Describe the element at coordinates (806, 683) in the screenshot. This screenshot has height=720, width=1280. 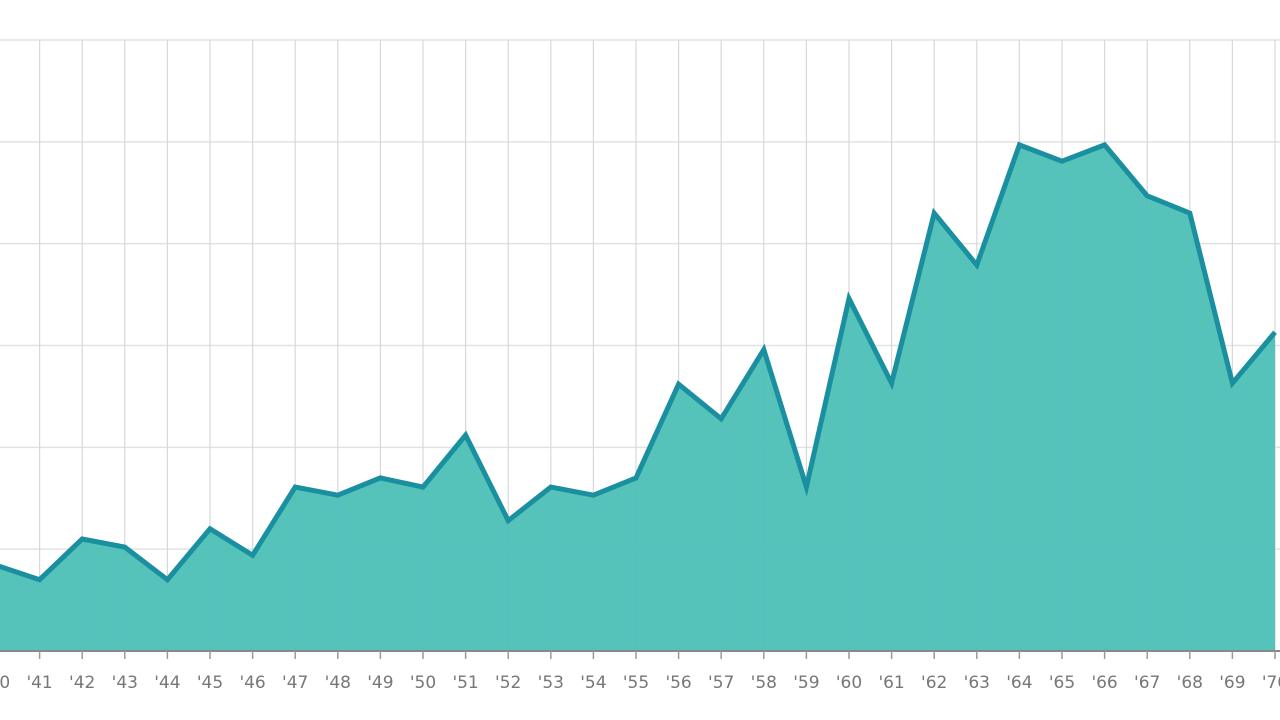
I see `x-tick-label: '59` at that location.